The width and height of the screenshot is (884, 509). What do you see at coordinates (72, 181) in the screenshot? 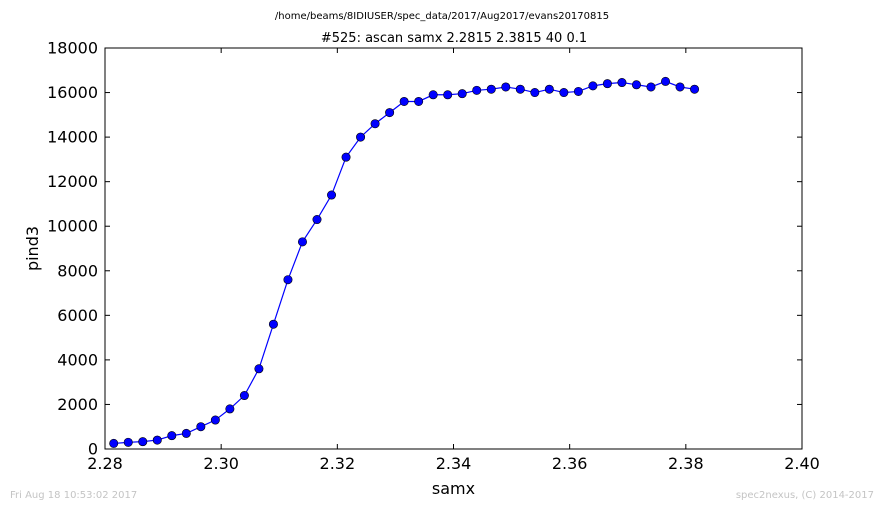
I see `y-tick-label: 12000` at bounding box center [72, 181].